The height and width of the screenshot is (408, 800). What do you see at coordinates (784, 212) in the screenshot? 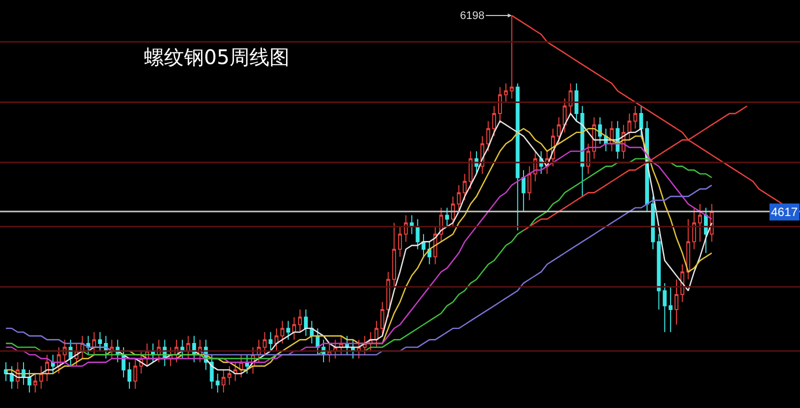
I see `annotation: 4617` at bounding box center [784, 212].